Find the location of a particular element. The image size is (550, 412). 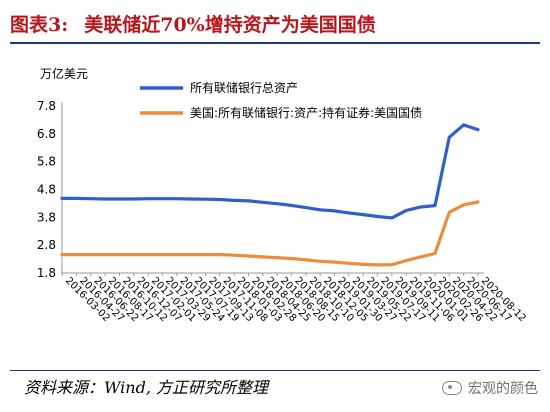

y-tick-label: 5.8 is located at coordinates (46, 162).